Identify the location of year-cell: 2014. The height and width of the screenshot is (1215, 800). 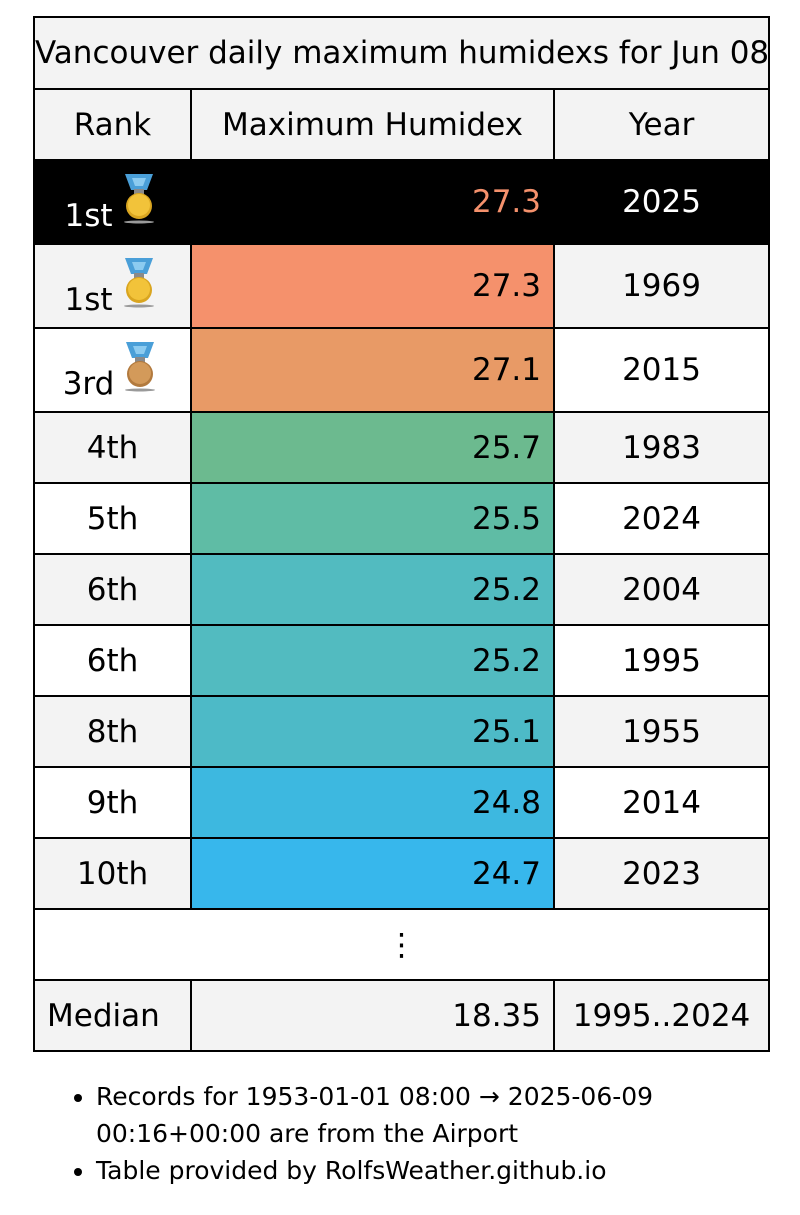
(661, 802).